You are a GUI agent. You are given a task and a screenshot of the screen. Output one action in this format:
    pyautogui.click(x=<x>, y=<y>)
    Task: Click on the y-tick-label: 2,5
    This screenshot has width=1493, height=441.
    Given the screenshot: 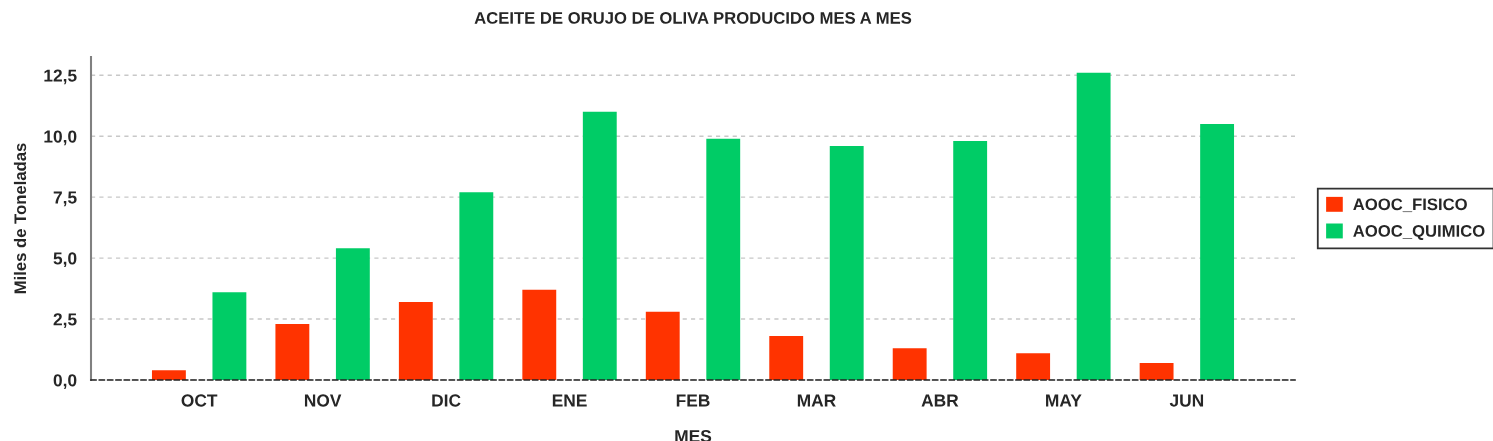 What is the action you would take?
    pyautogui.click(x=65, y=321)
    